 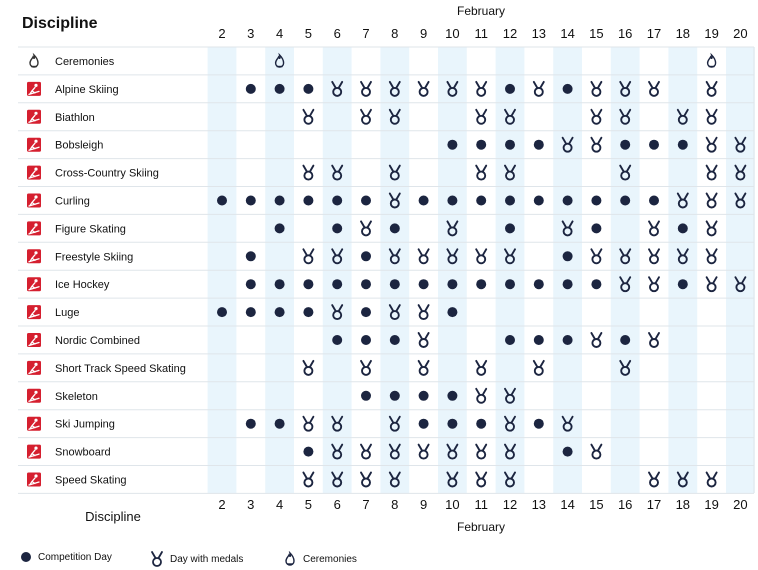 What do you see at coordinates (539, 33) in the screenshot?
I see `day-label: 13` at bounding box center [539, 33].